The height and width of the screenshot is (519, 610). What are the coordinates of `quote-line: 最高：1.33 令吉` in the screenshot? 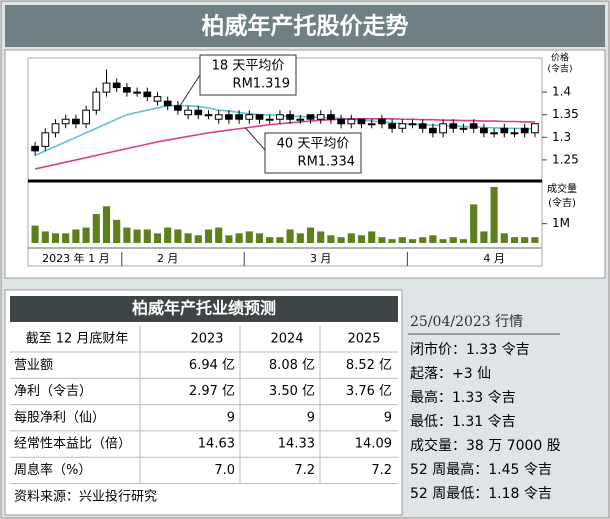 It's located at (463, 397).